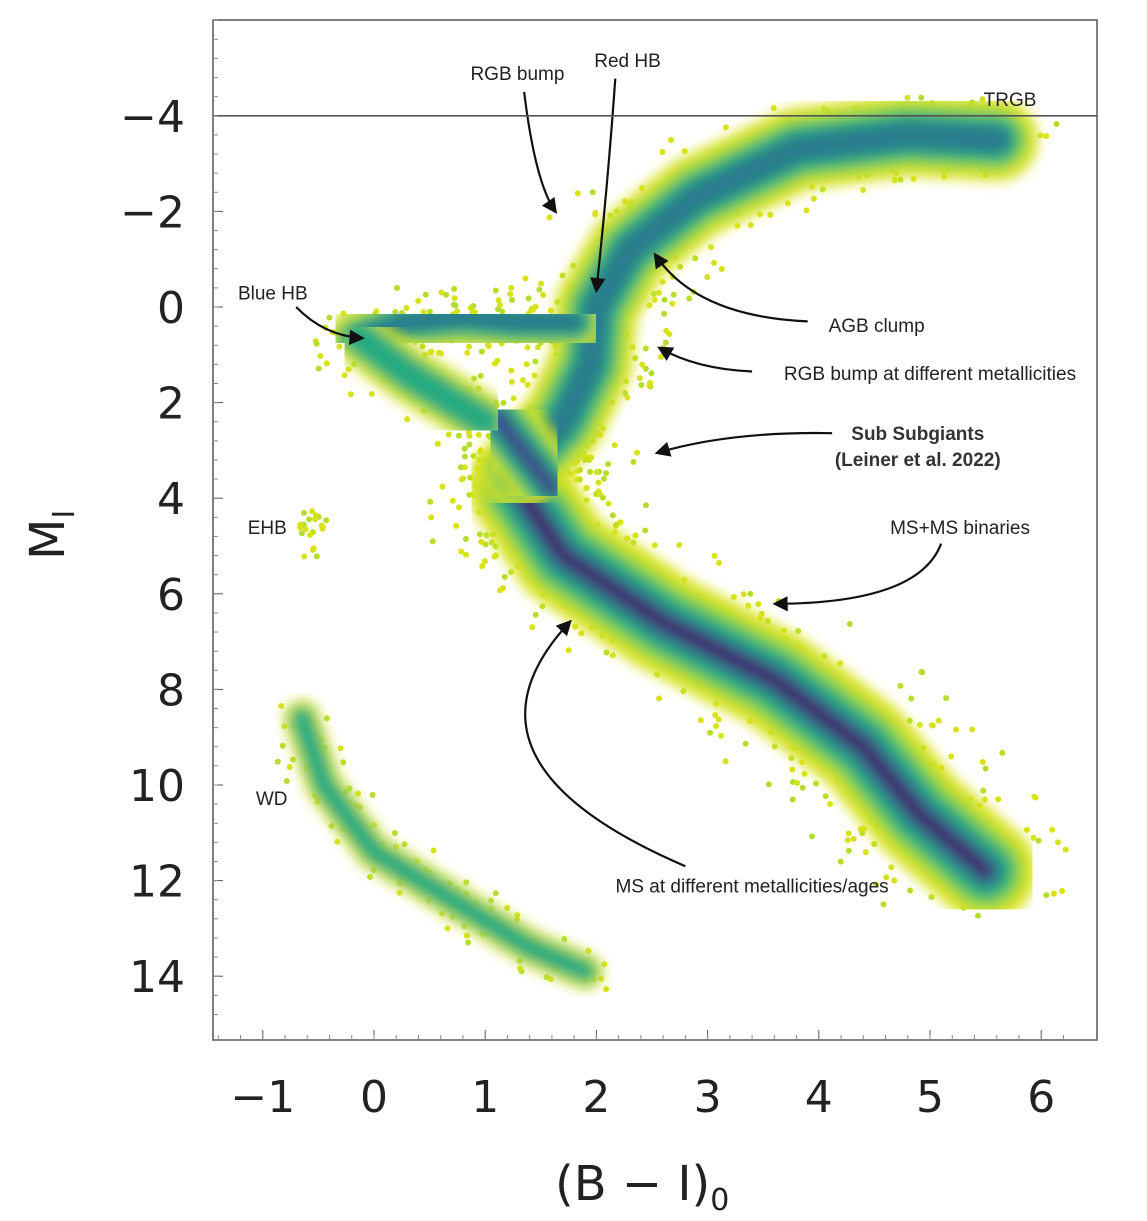 The image size is (1147, 1221). I want to click on x-tick-label: 0, so click(374, 1097).